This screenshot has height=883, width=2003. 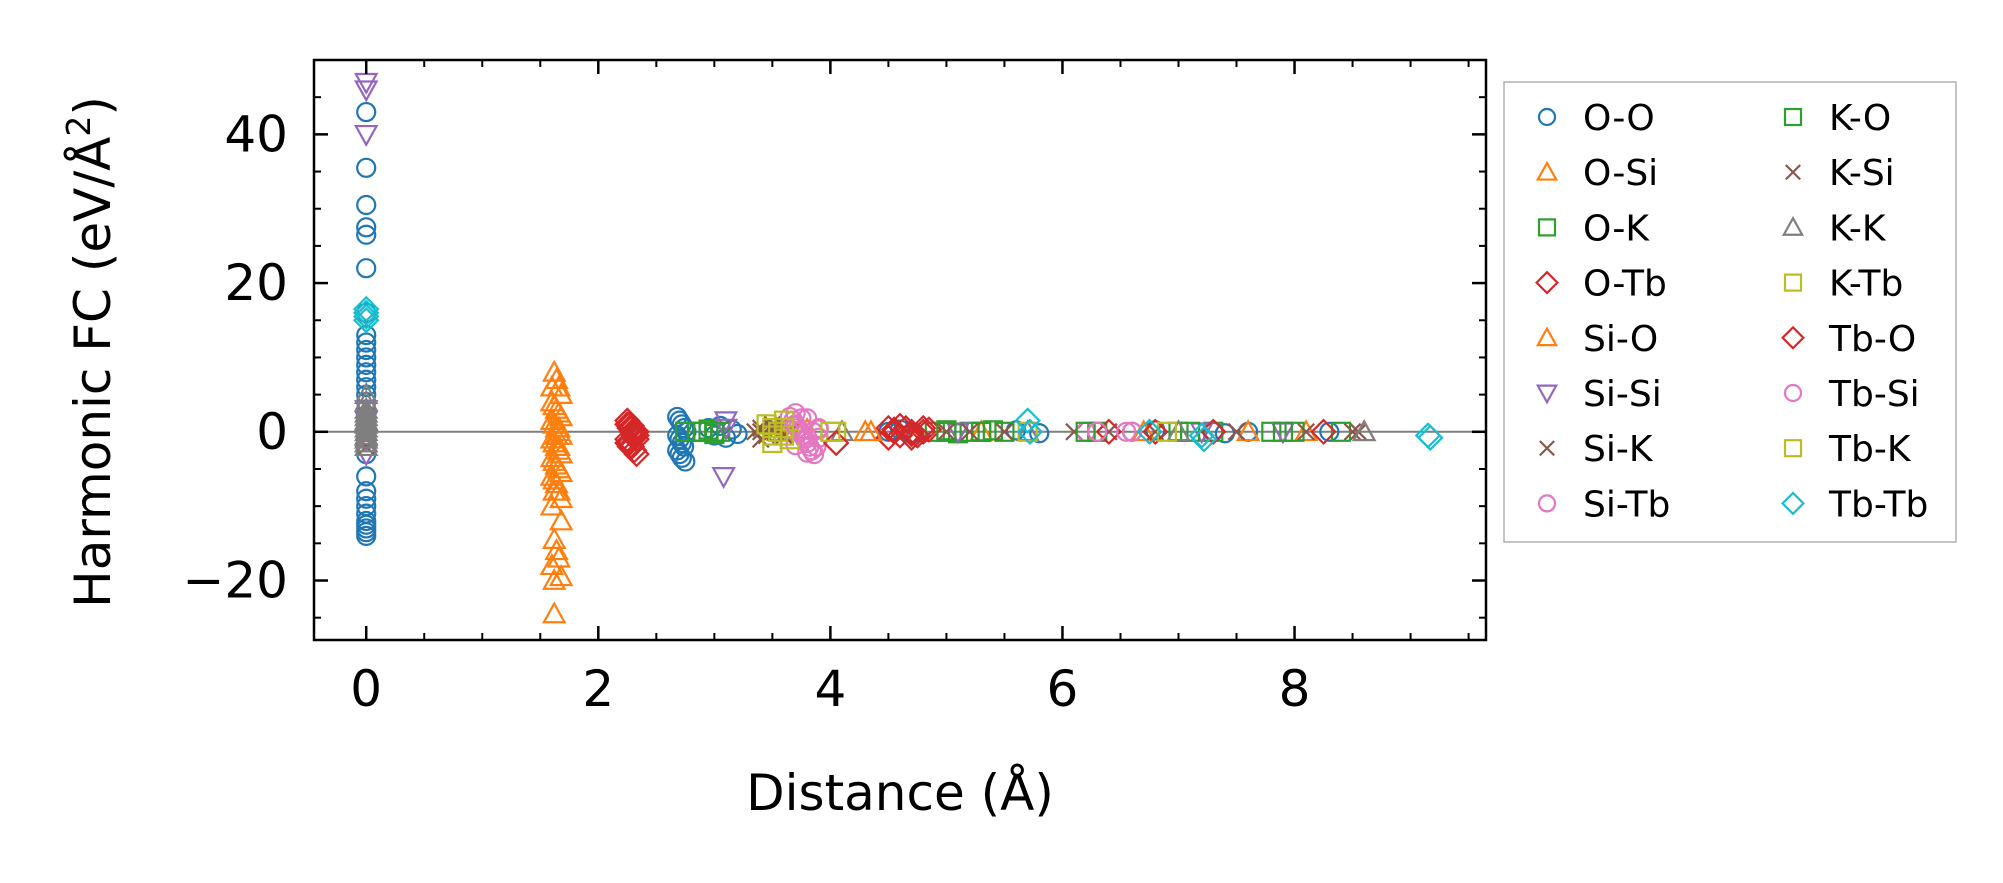 What do you see at coordinates (1603, 504) in the screenshot?
I see `legend-entry-si-tb: Si-Tb` at bounding box center [1603, 504].